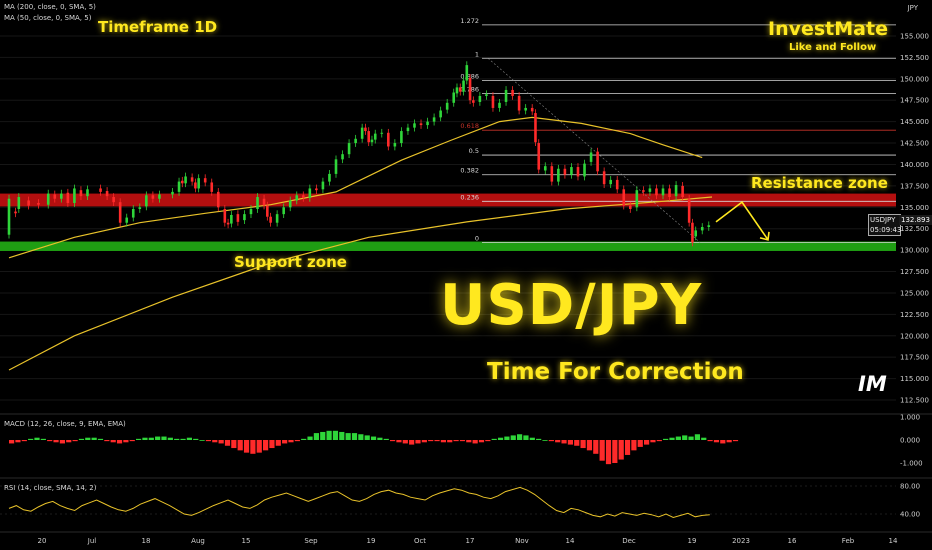 Image resolution: width=932 pixels, height=550 pixels. I want to click on fib-label: 0.382, so click(469, 171).